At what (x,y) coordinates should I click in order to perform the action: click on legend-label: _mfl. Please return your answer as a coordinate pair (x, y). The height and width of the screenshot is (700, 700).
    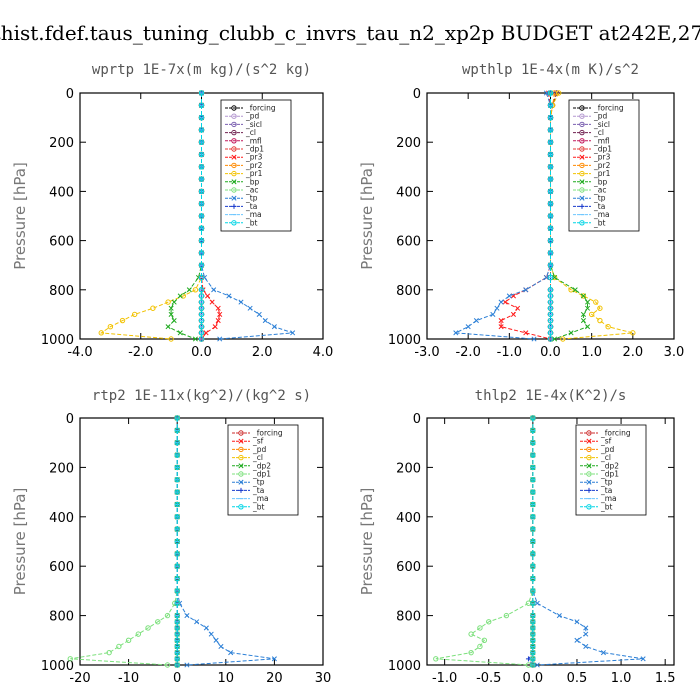
    Looking at the image, I should click on (601, 140).